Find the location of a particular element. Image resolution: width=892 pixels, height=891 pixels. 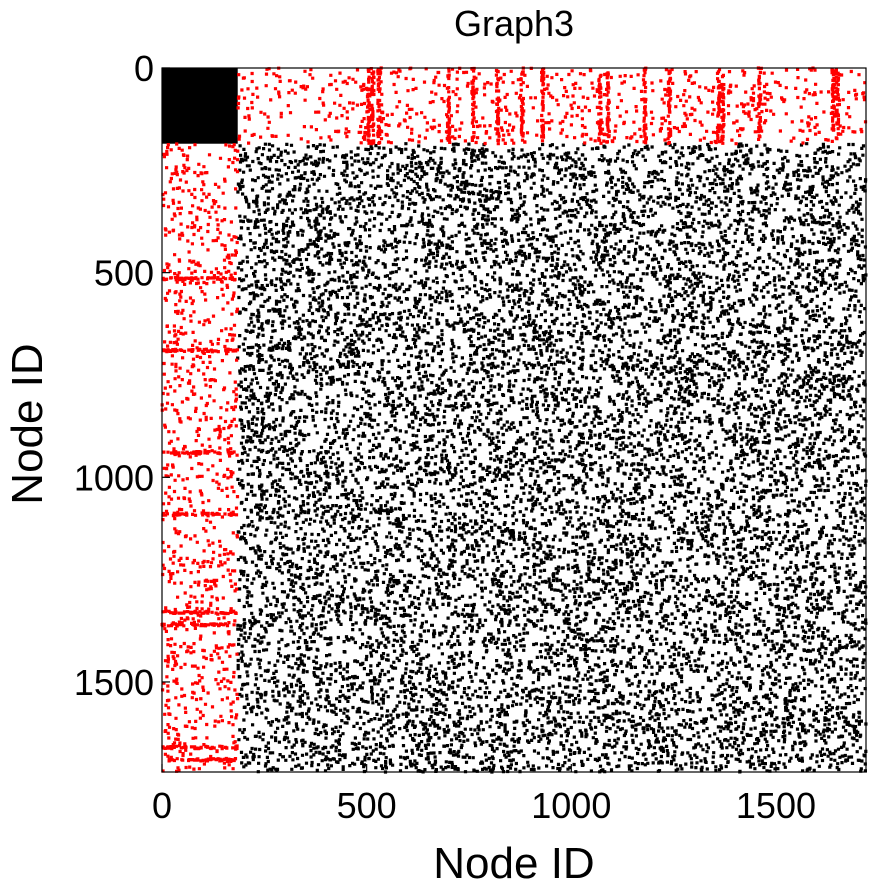

y-axis: 0 500 1000 1500 is located at coordinates (122, 375).